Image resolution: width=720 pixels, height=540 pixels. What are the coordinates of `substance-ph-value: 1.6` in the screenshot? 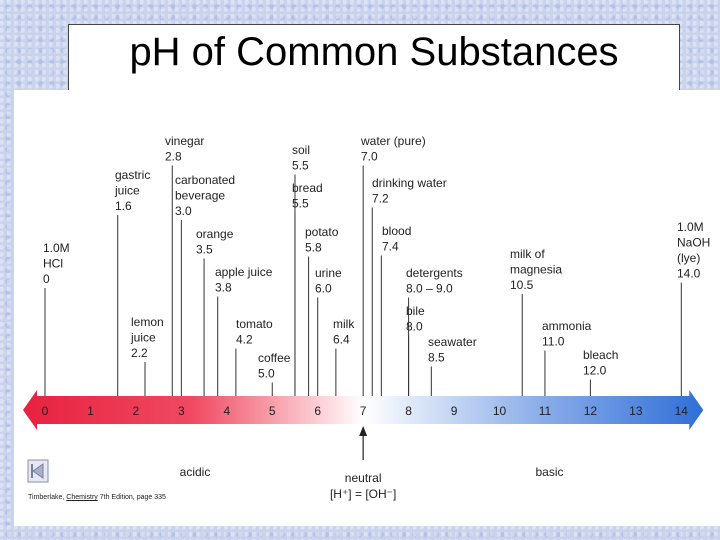 It's located at (123, 206).